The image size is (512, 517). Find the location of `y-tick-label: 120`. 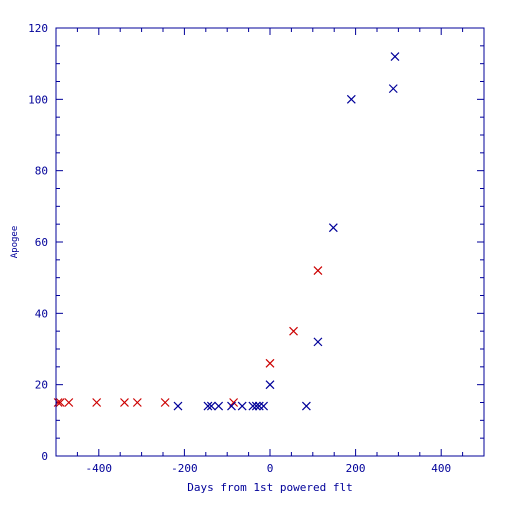

y-tick-label: 120 is located at coordinates (38, 28).